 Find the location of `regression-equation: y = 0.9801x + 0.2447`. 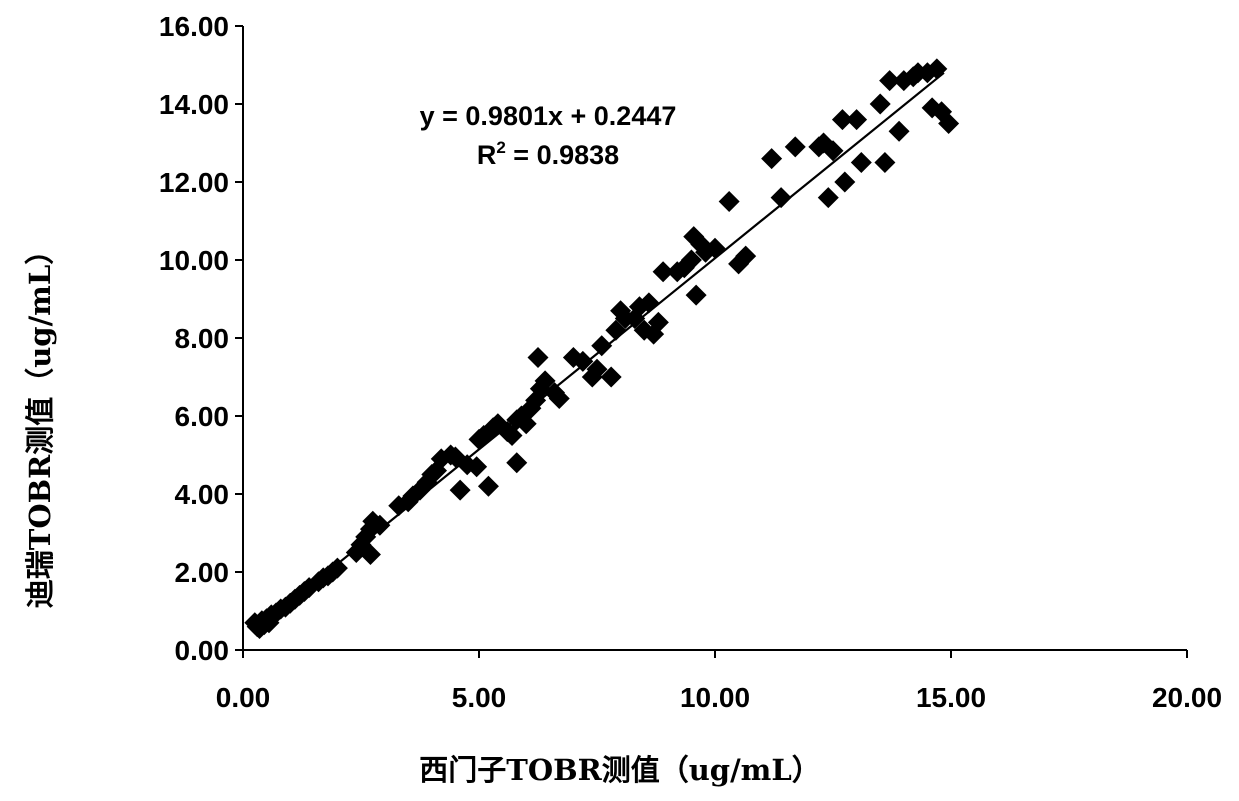

regression-equation: y = 0.9801x + 0.2447 is located at coordinates (548, 116).